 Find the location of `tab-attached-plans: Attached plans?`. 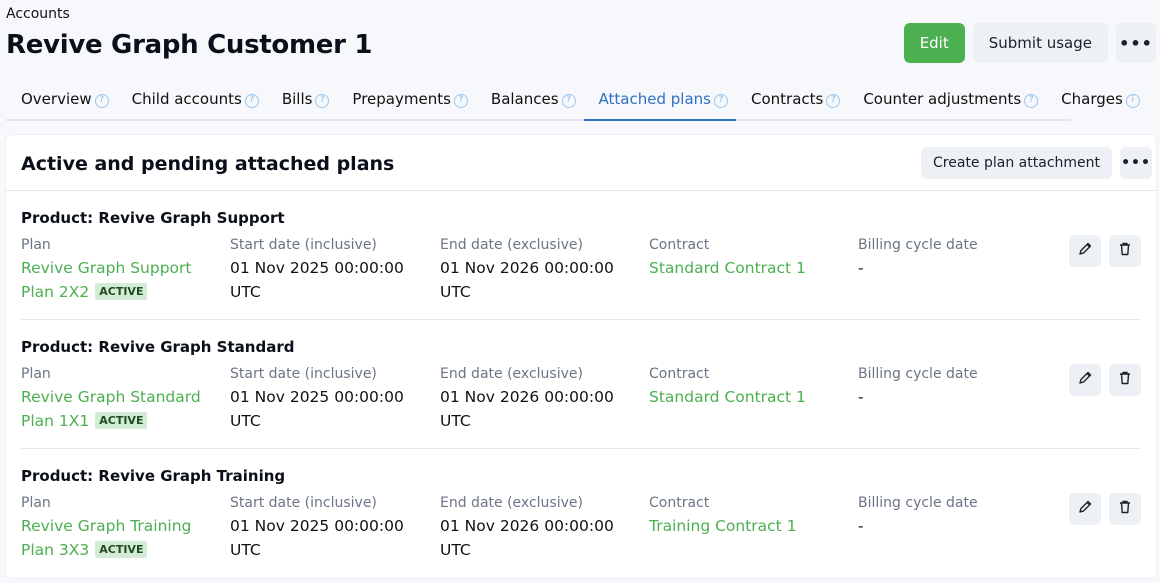

tab-attached-plans: Attached plans? is located at coordinates (659, 102).